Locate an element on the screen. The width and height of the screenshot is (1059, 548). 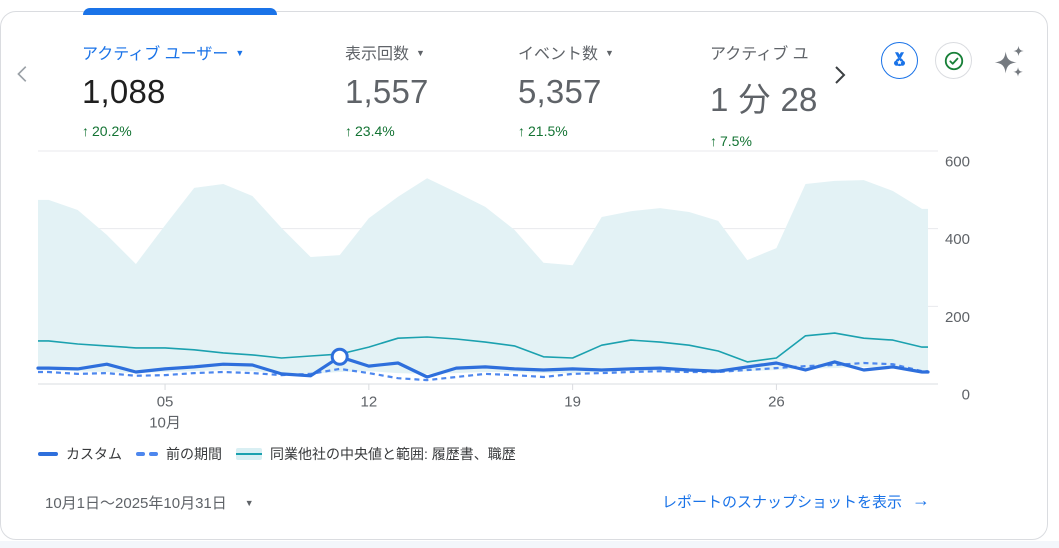
metric-tab-engagement-time: アクティブ ユ 1 分 28 ↑ 7.5% is located at coordinates (764, 94).